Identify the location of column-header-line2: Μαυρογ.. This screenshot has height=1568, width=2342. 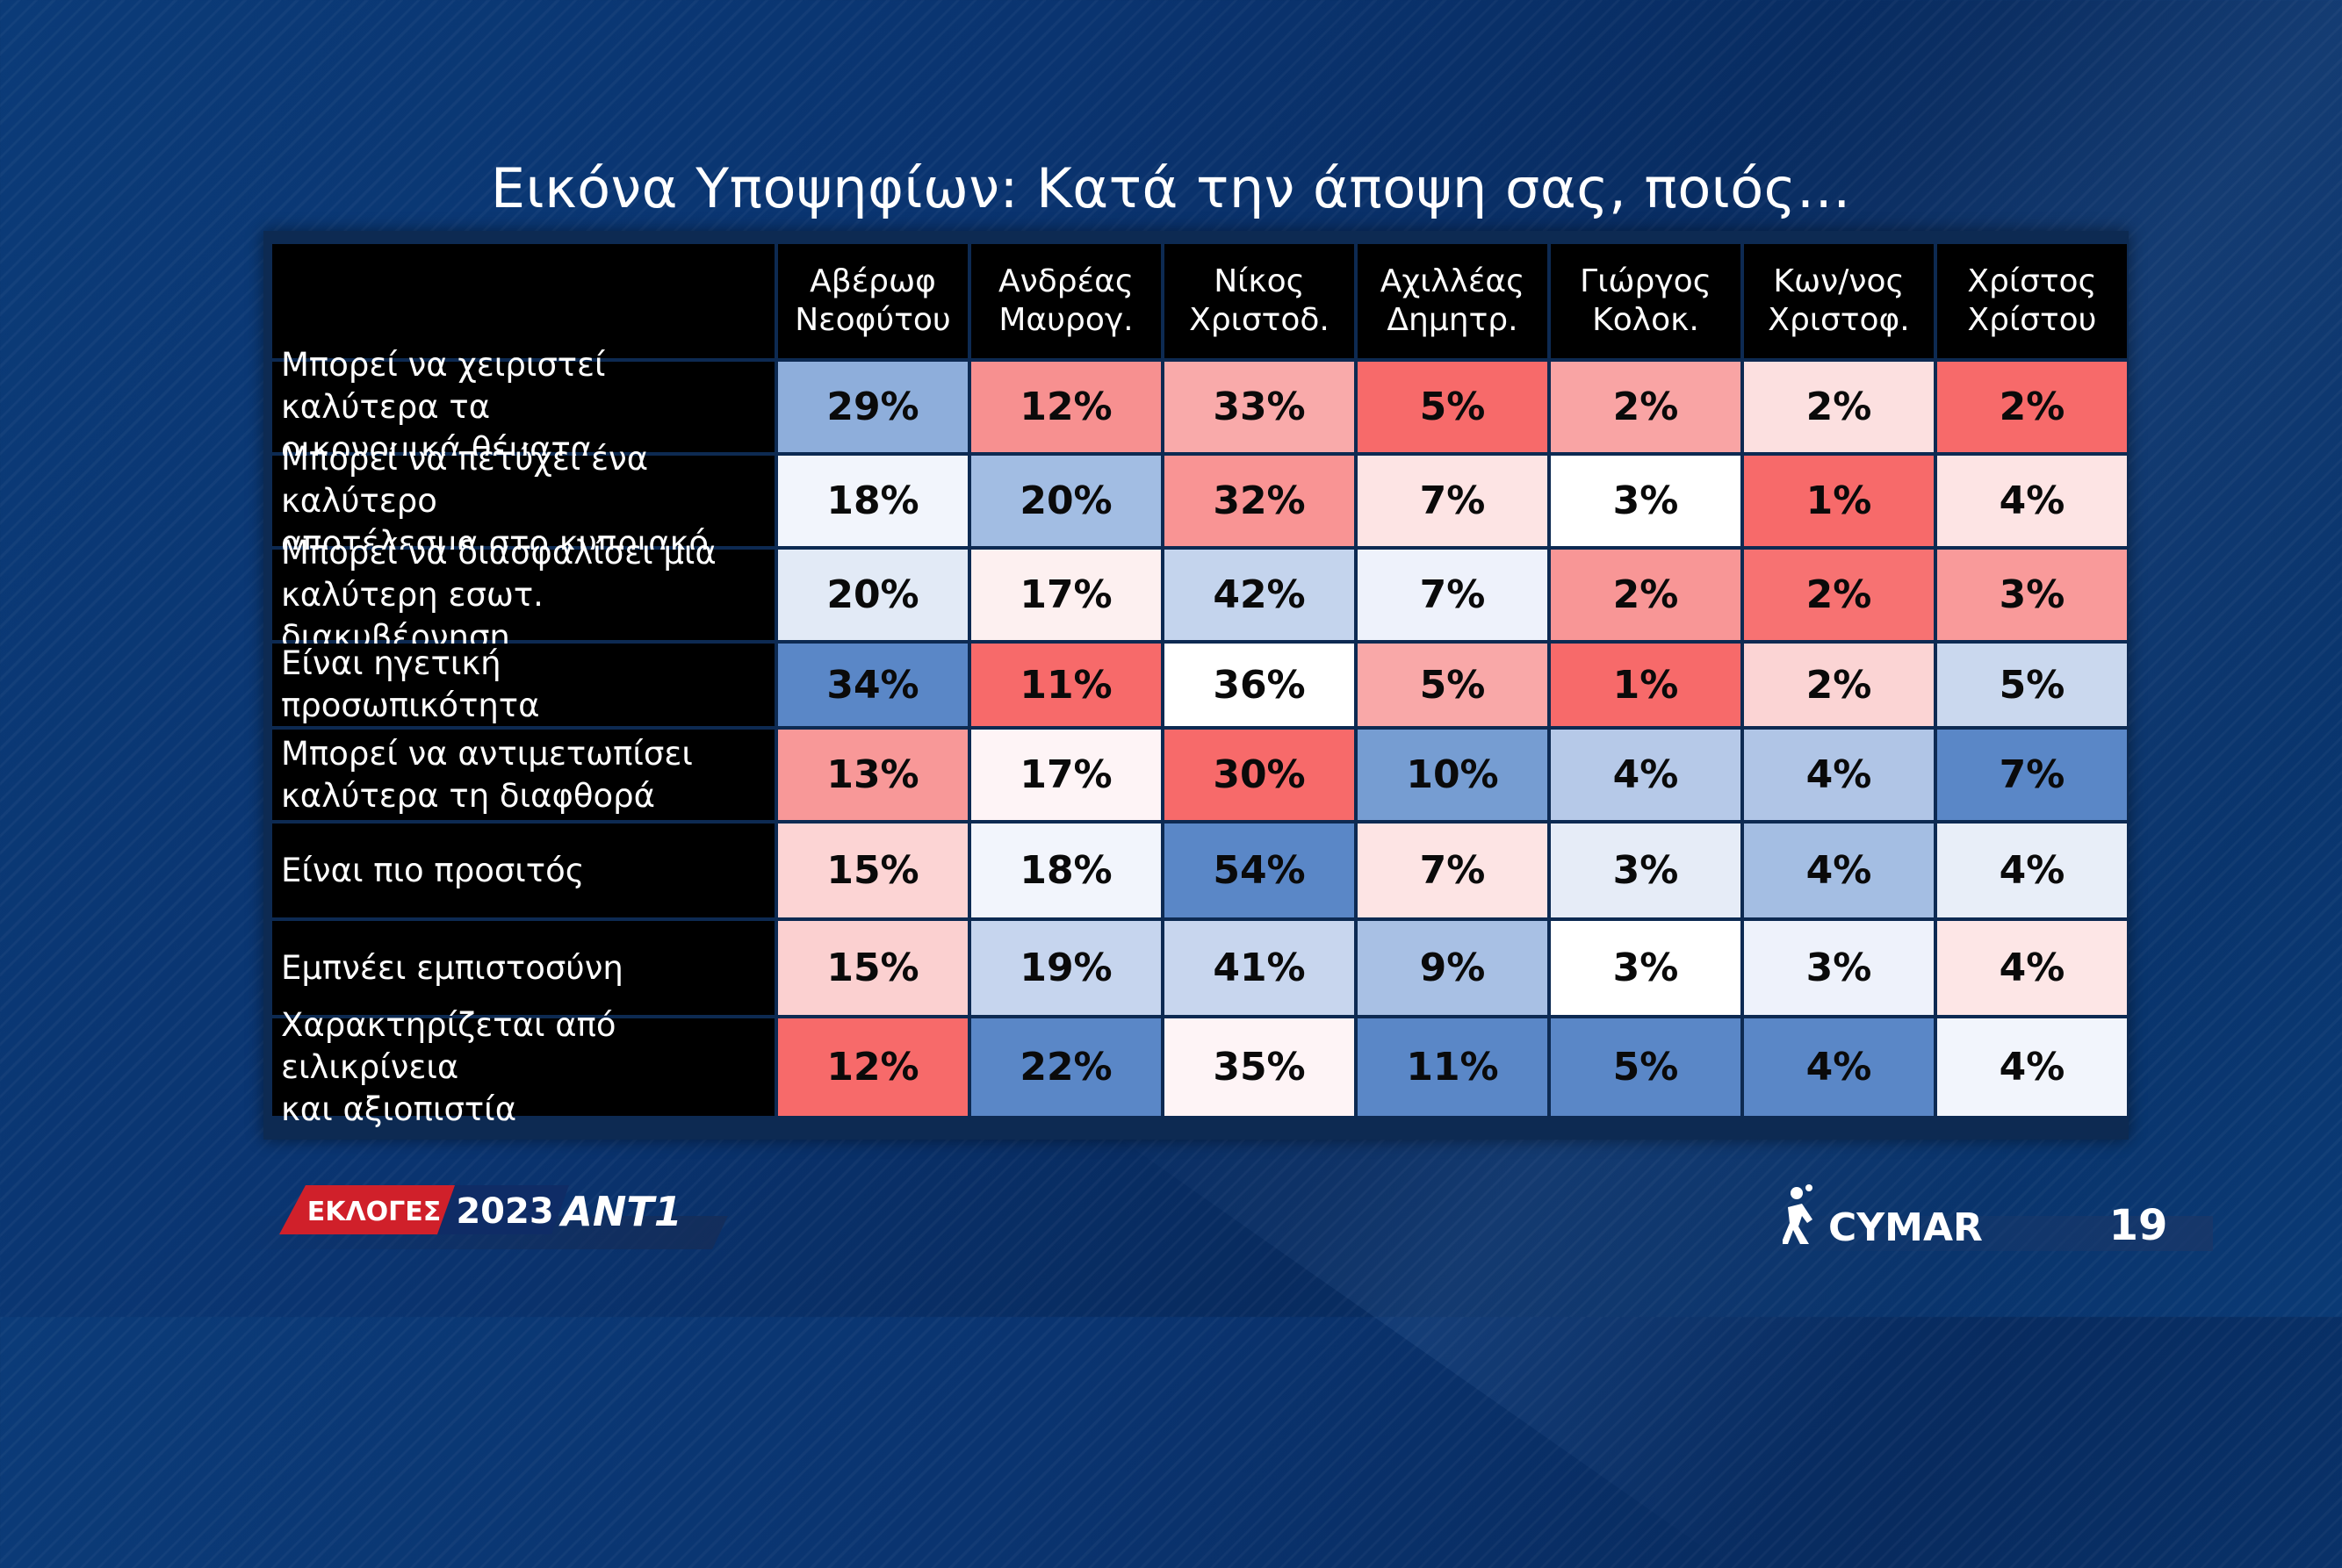
(1066, 320).